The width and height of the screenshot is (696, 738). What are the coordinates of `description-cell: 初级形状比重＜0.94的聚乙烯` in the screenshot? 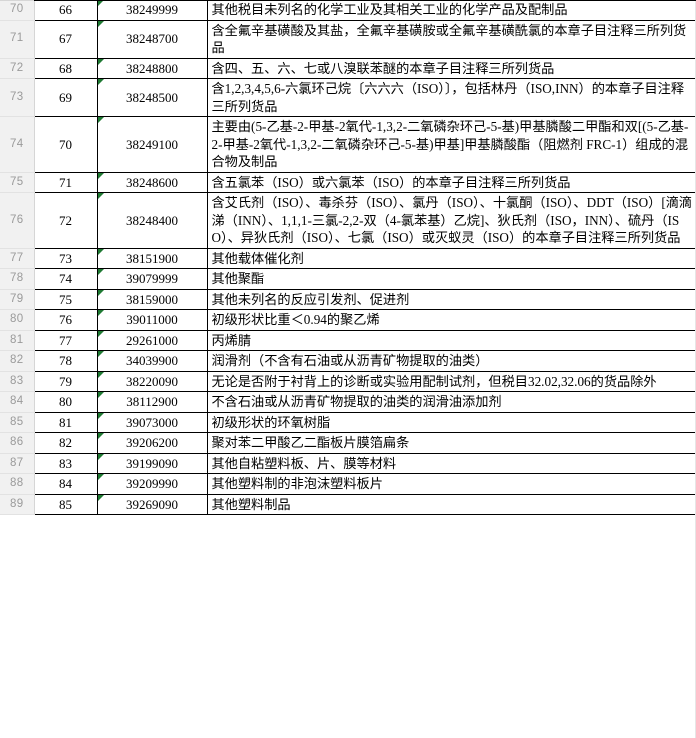 It's located at (451, 320).